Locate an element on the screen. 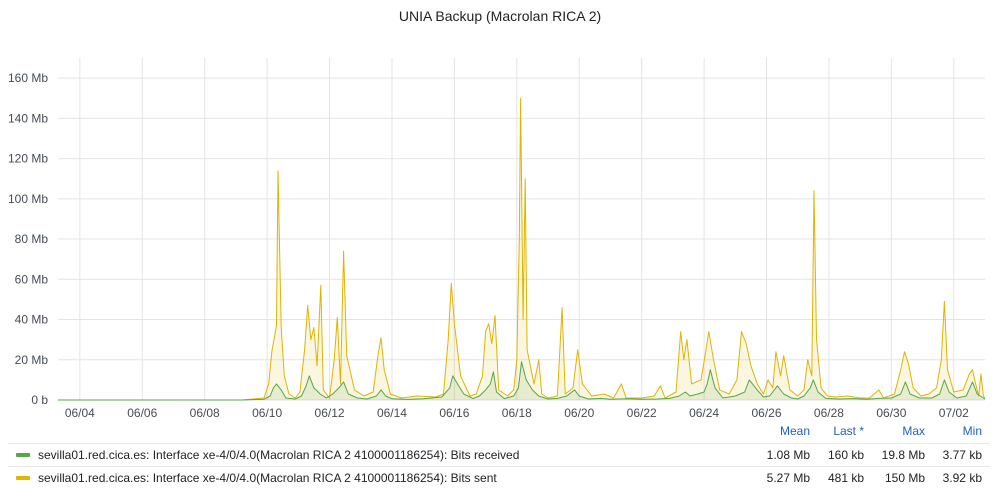 Image resolution: width=1000 pixels, height=500 pixels. y-tick-label: 0 b is located at coordinates (39, 400).